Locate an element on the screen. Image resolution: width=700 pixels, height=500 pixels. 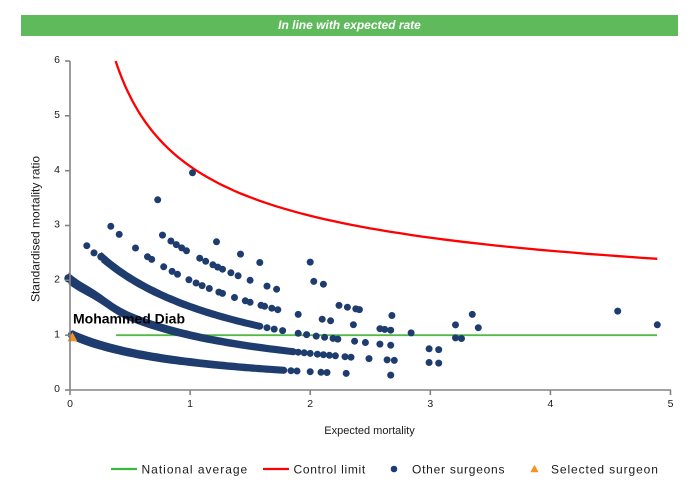
svg-text: Control limit is located at coordinates (330, 470).